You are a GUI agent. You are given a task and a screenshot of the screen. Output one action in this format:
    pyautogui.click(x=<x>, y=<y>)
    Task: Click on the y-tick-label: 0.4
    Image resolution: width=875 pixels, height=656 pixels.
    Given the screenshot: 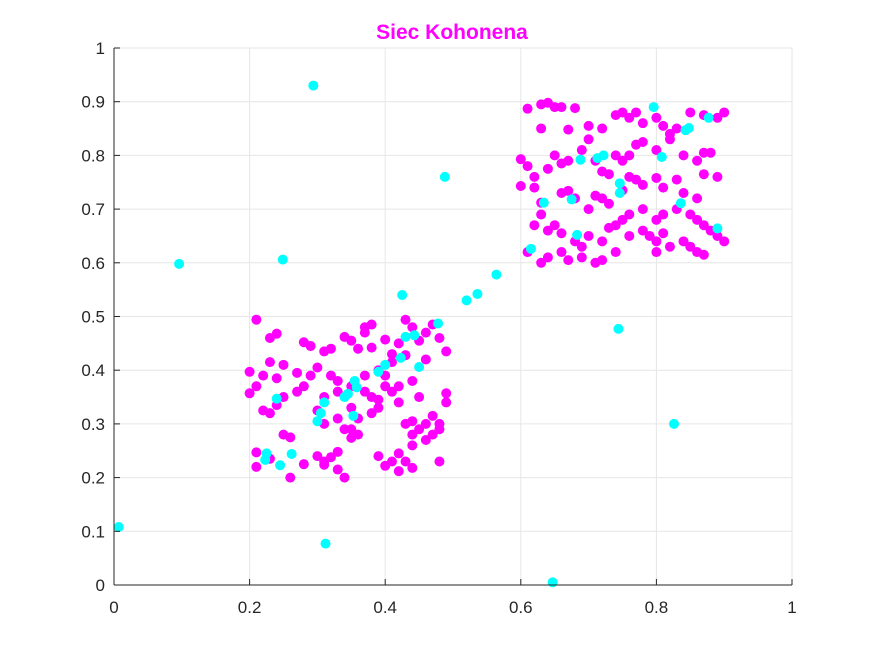 What is the action you would take?
    pyautogui.click(x=93, y=370)
    